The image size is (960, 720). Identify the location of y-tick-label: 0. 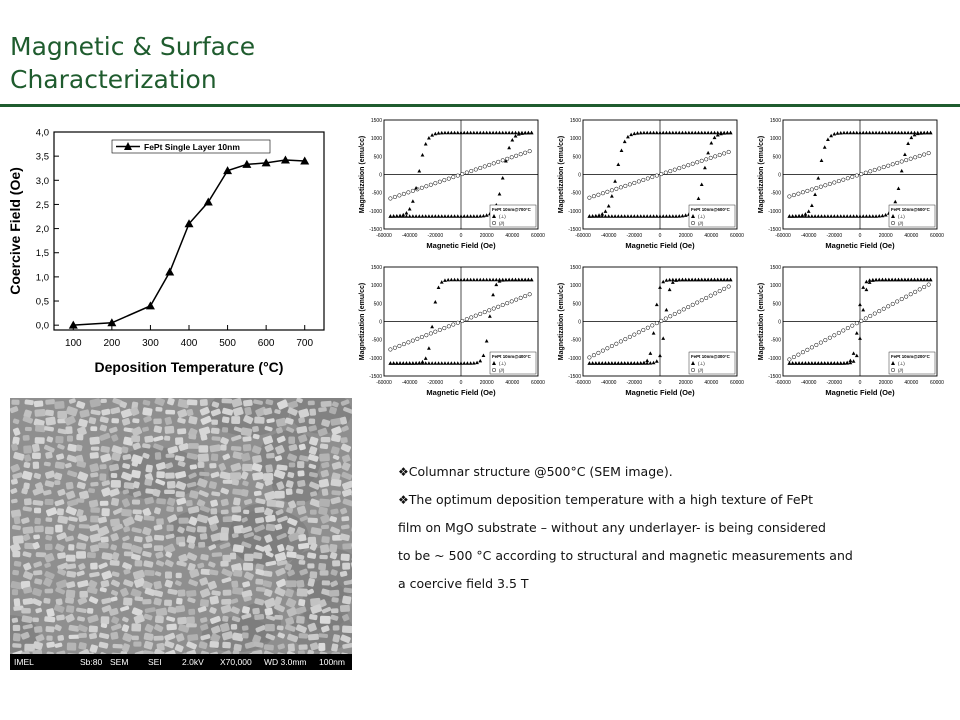
(579, 176).